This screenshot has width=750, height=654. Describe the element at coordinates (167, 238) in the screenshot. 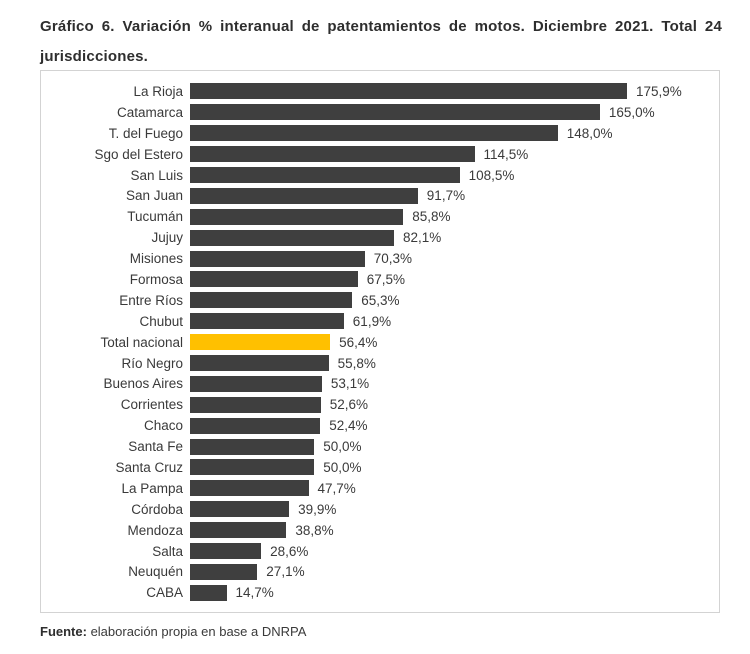

I see `category-label: Jujuy` at that location.